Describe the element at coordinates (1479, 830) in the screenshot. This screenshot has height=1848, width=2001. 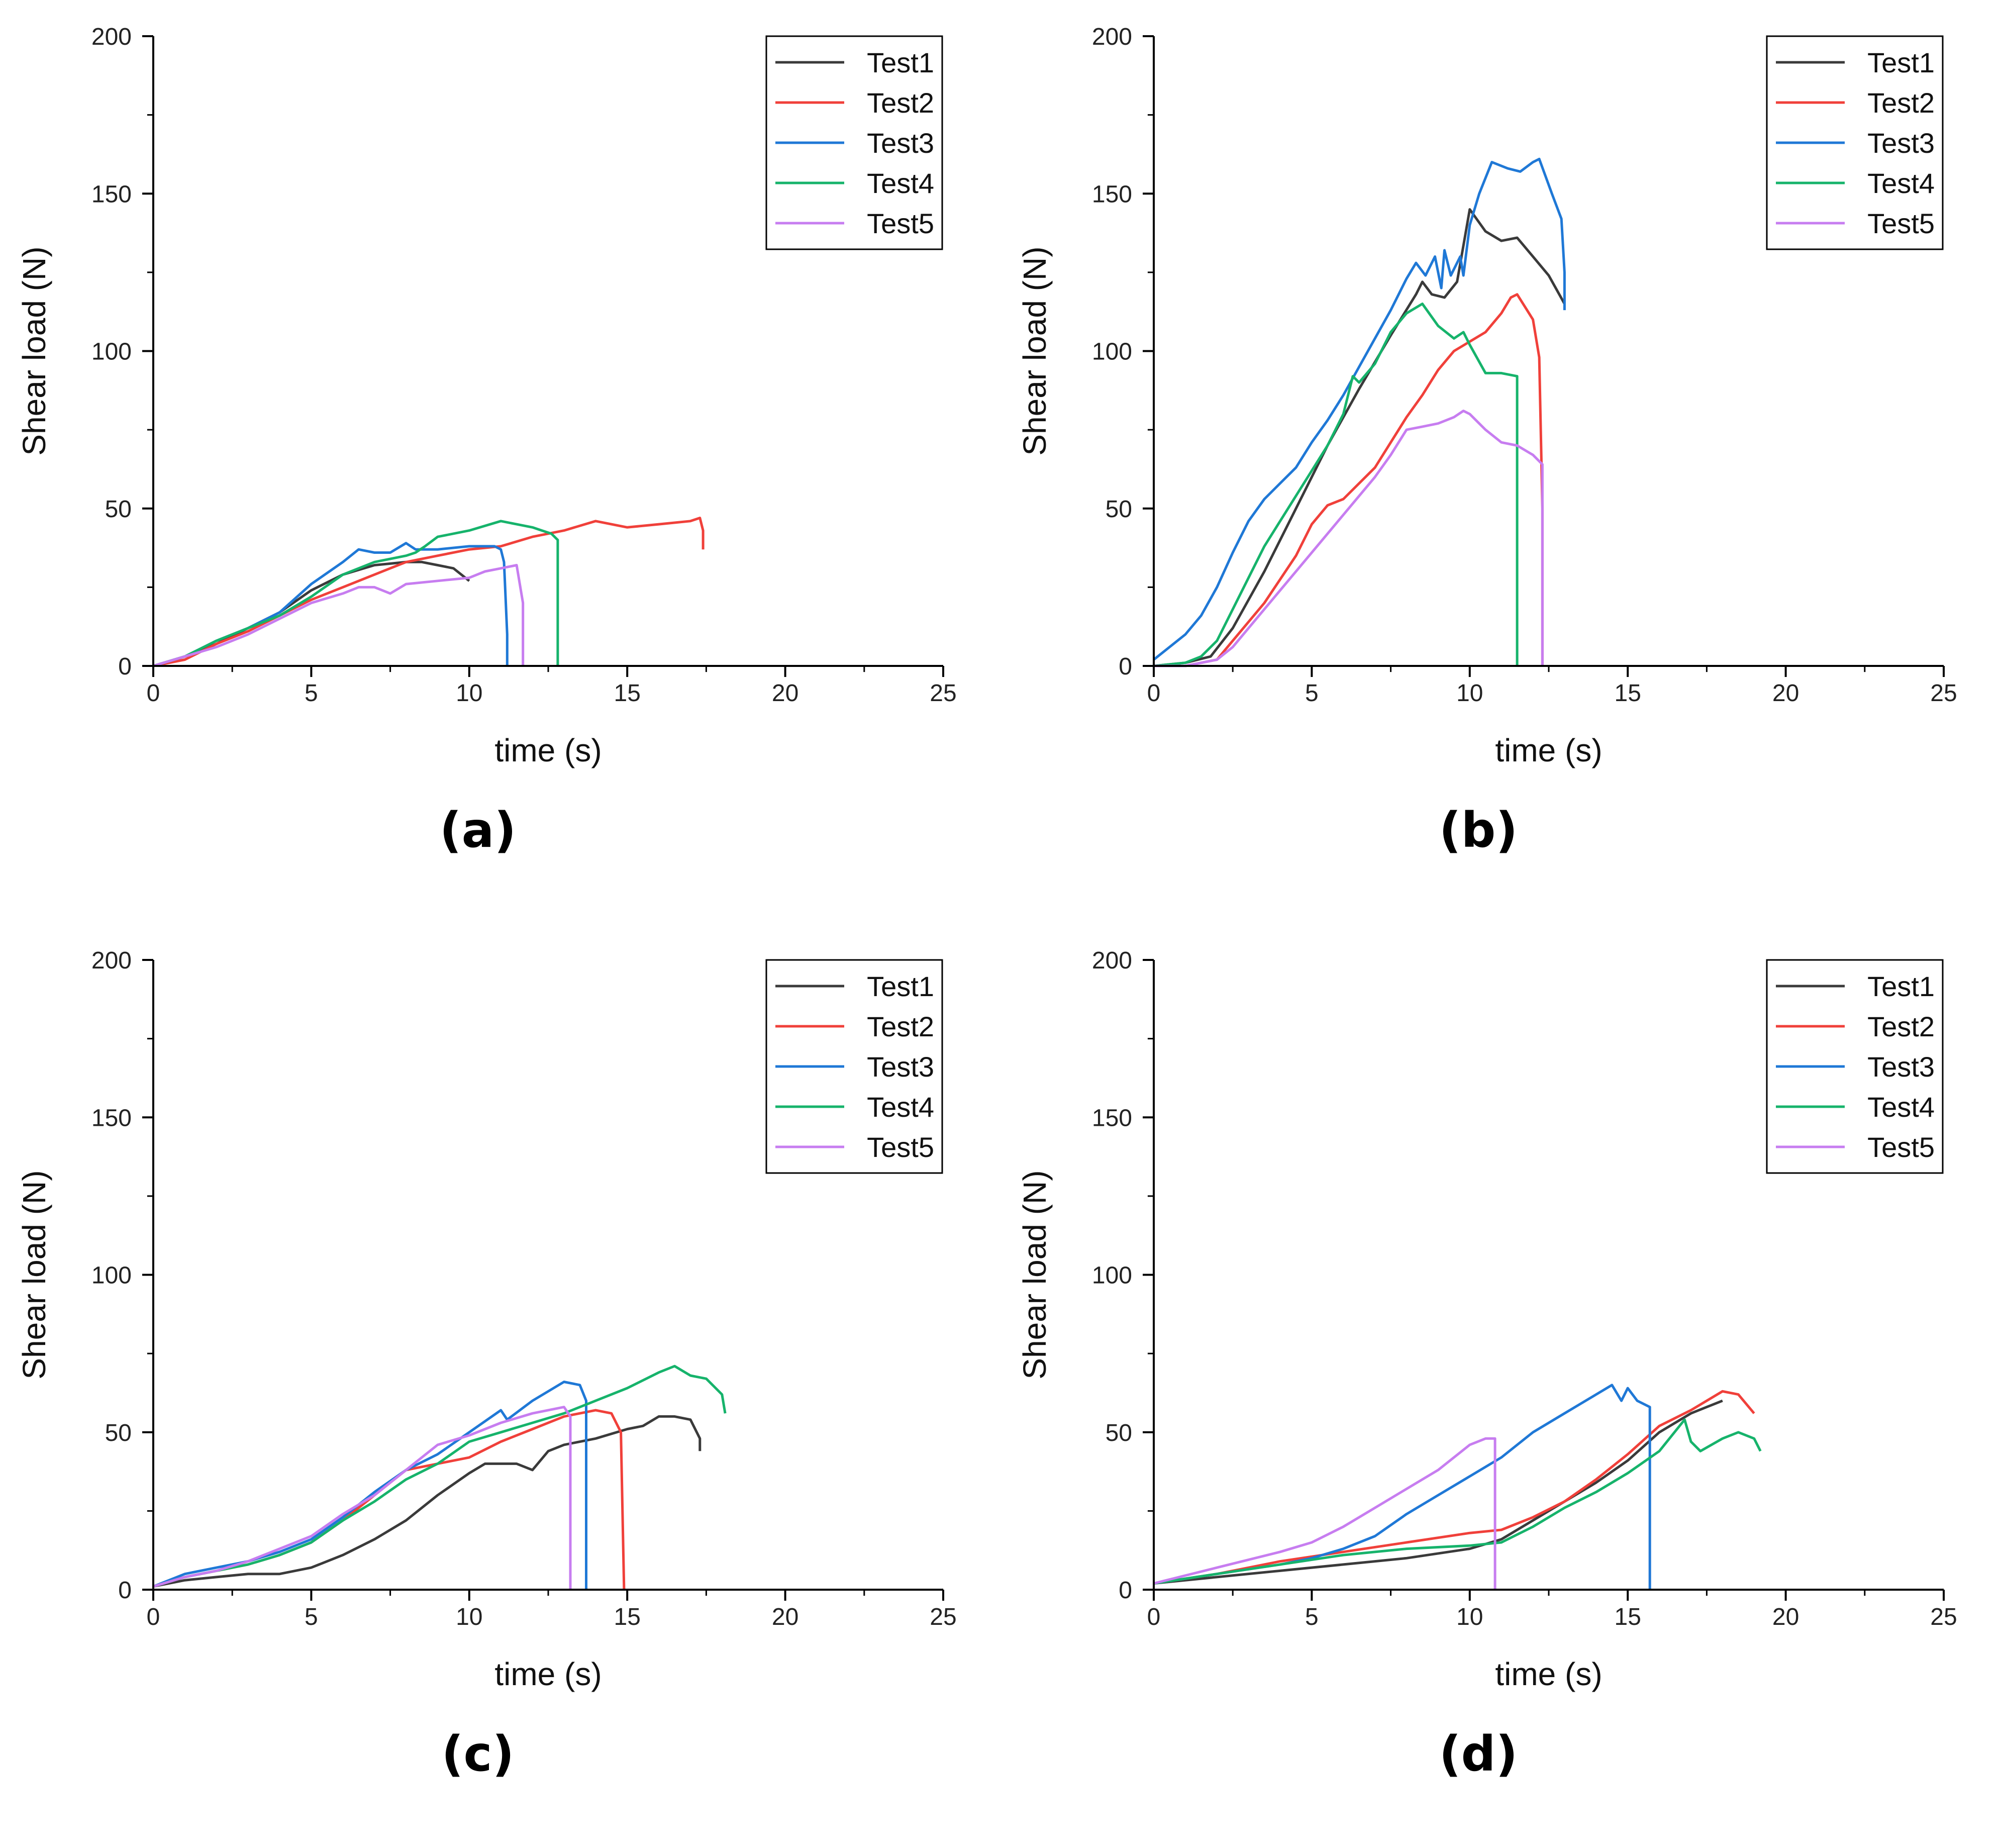
I see `panel-label-b: (b)` at that location.